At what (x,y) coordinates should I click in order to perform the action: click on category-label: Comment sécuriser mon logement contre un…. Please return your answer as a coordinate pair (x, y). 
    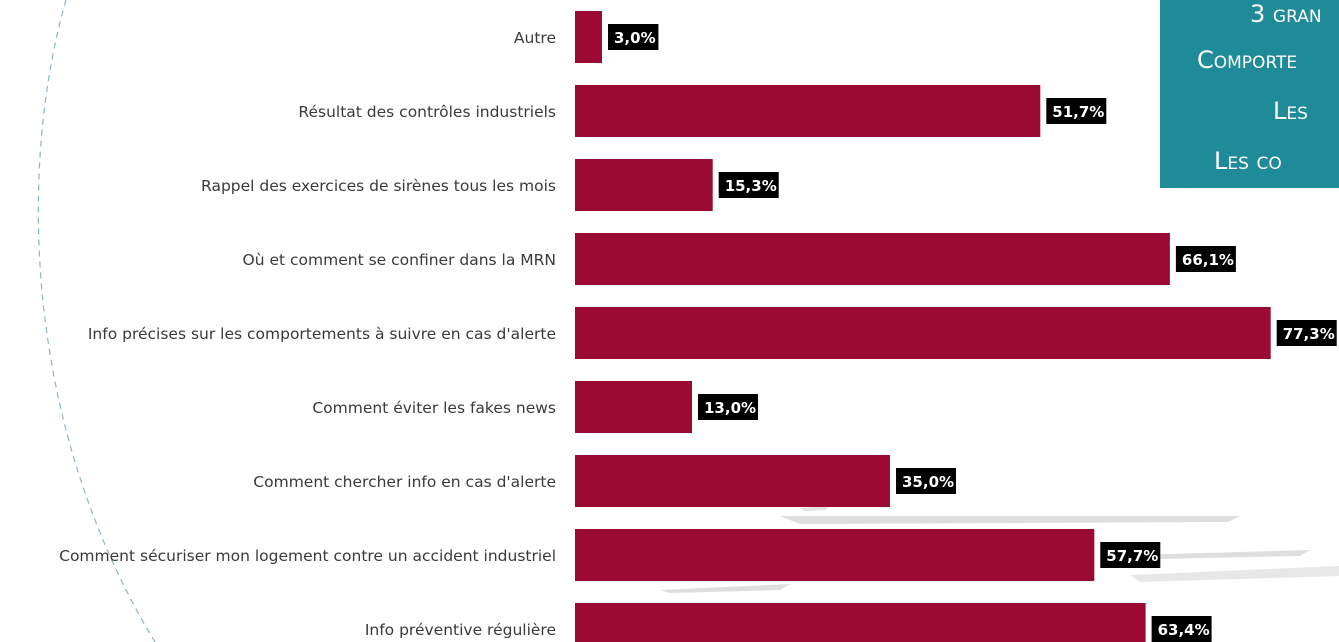
    Looking at the image, I should click on (307, 556).